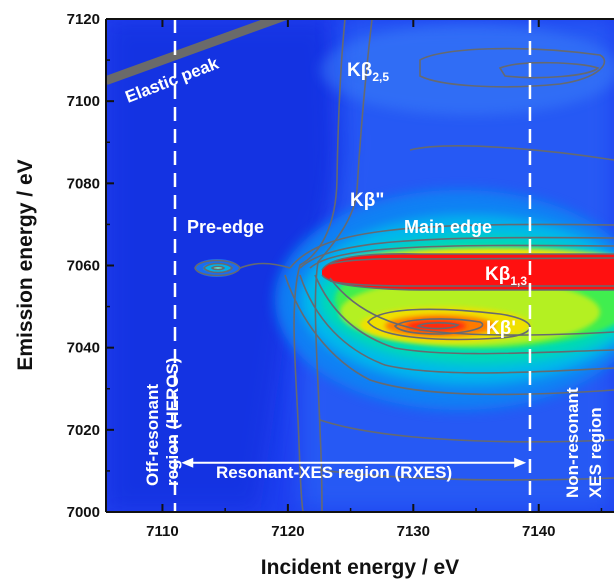  Describe the element at coordinates (549, 70) in the screenshot. I see `contour-kbeta25-inner` at that location.